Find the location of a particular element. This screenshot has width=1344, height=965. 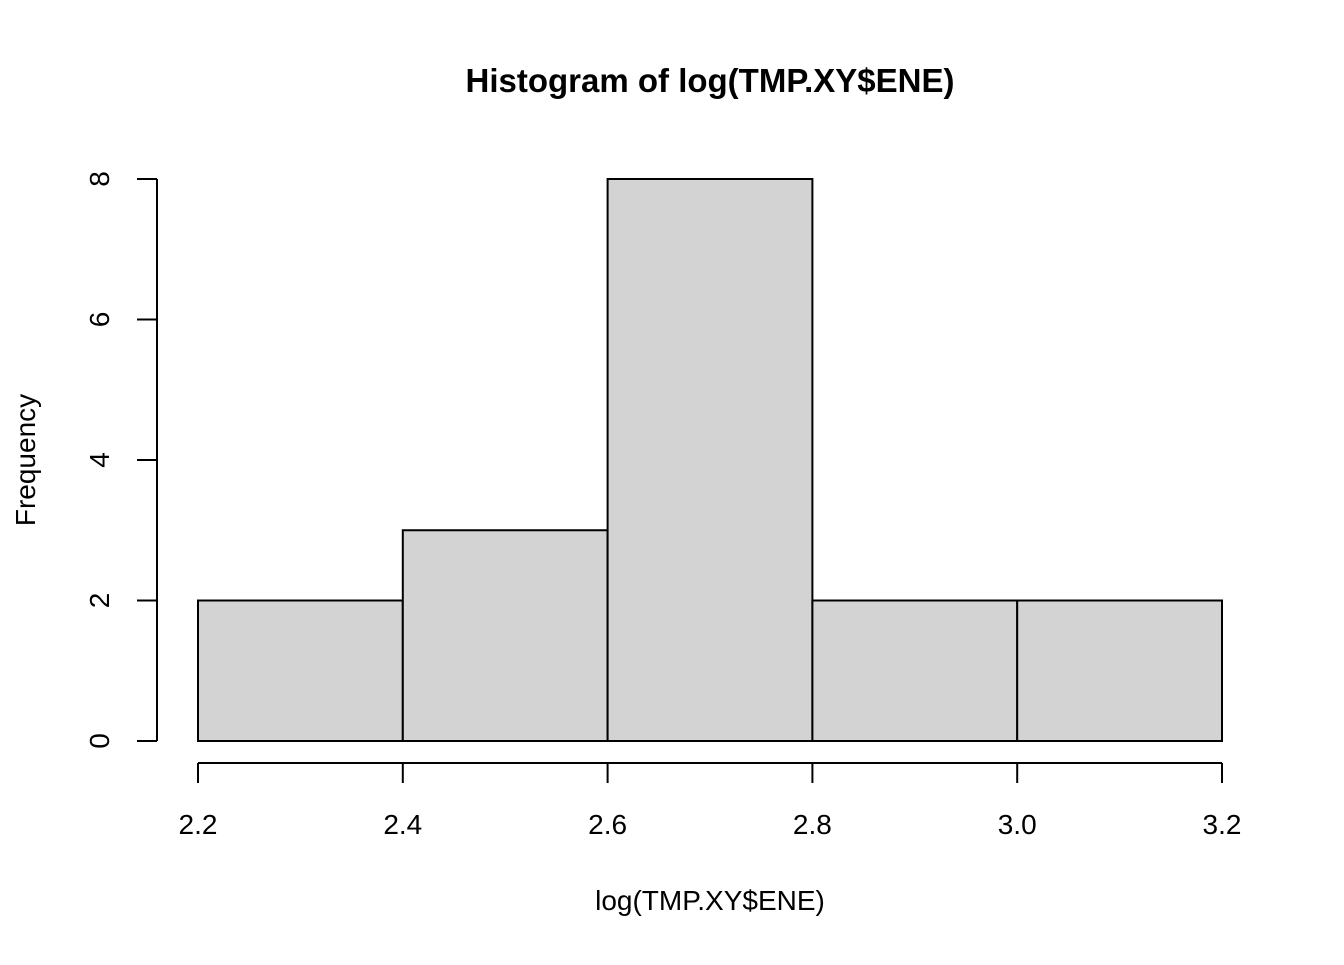

y-tick-label: 4 is located at coordinates (99, 460).